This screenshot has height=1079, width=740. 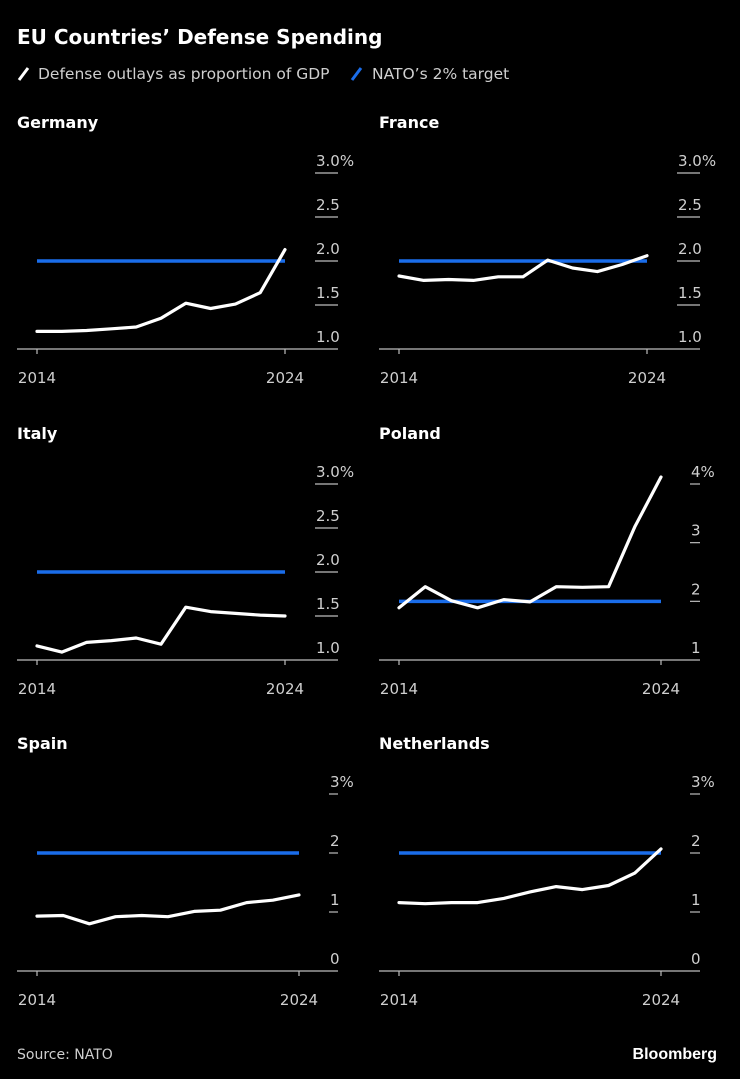 What do you see at coordinates (356, 74) in the screenshot?
I see `legend-swatch-target` at bounding box center [356, 74].